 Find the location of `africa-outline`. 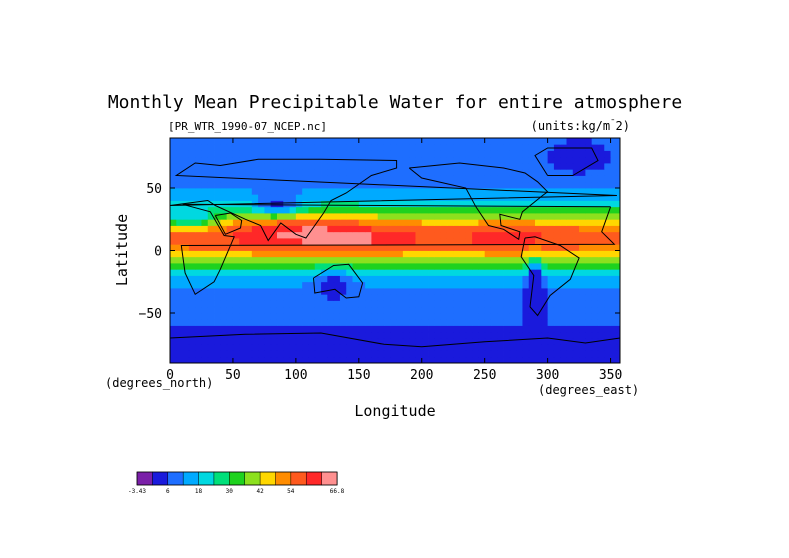

africa-outline is located at coordinates (398, 249).